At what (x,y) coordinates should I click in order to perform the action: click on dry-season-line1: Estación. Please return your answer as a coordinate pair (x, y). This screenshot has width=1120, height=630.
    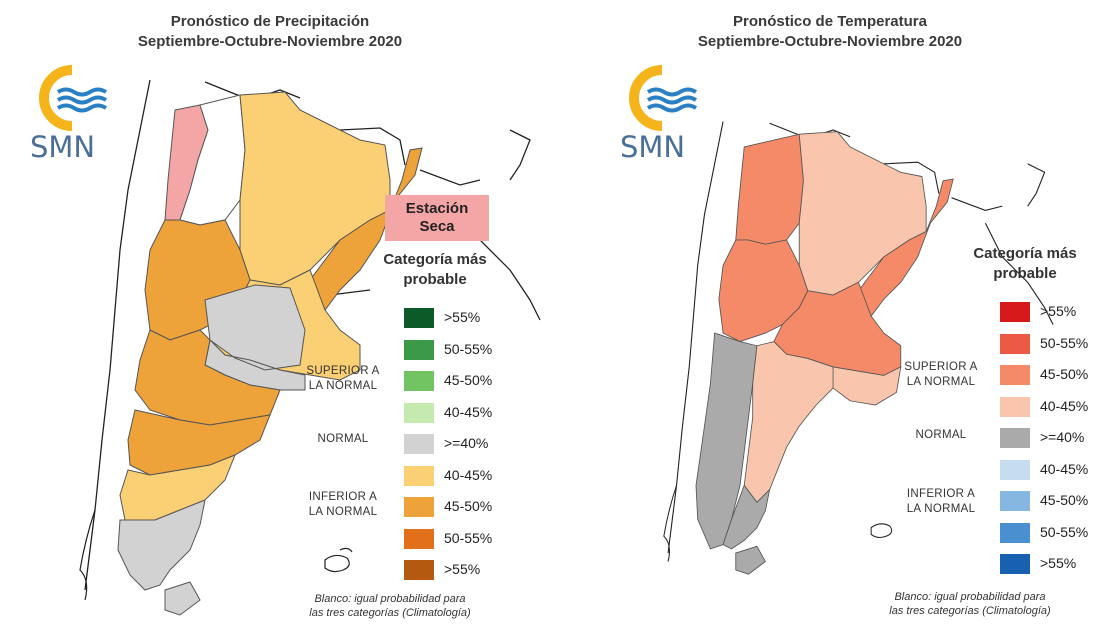
    Looking at the image, I should click on (437, 208).